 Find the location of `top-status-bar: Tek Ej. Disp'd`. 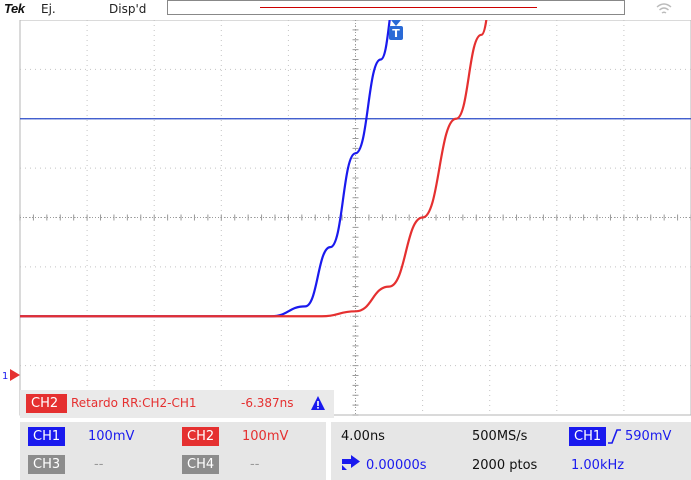

top-status-bar: Tek Ej. Disp'd is located at coordinates (345, 10).